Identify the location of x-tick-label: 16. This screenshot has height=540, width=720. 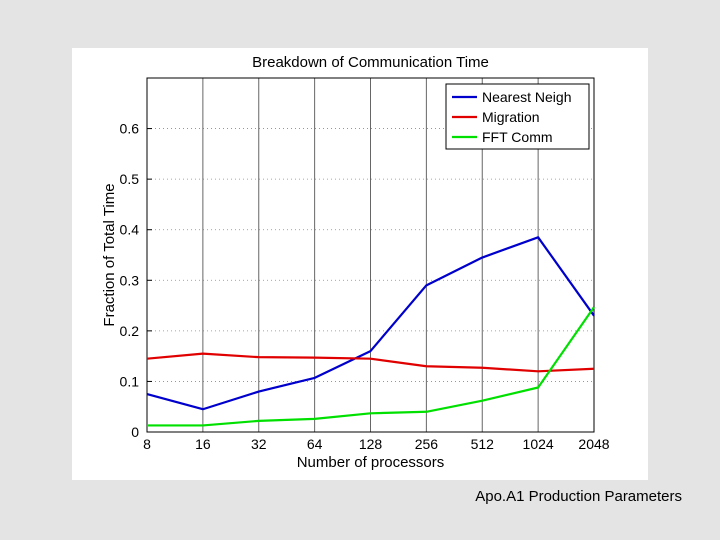
(203, 444).